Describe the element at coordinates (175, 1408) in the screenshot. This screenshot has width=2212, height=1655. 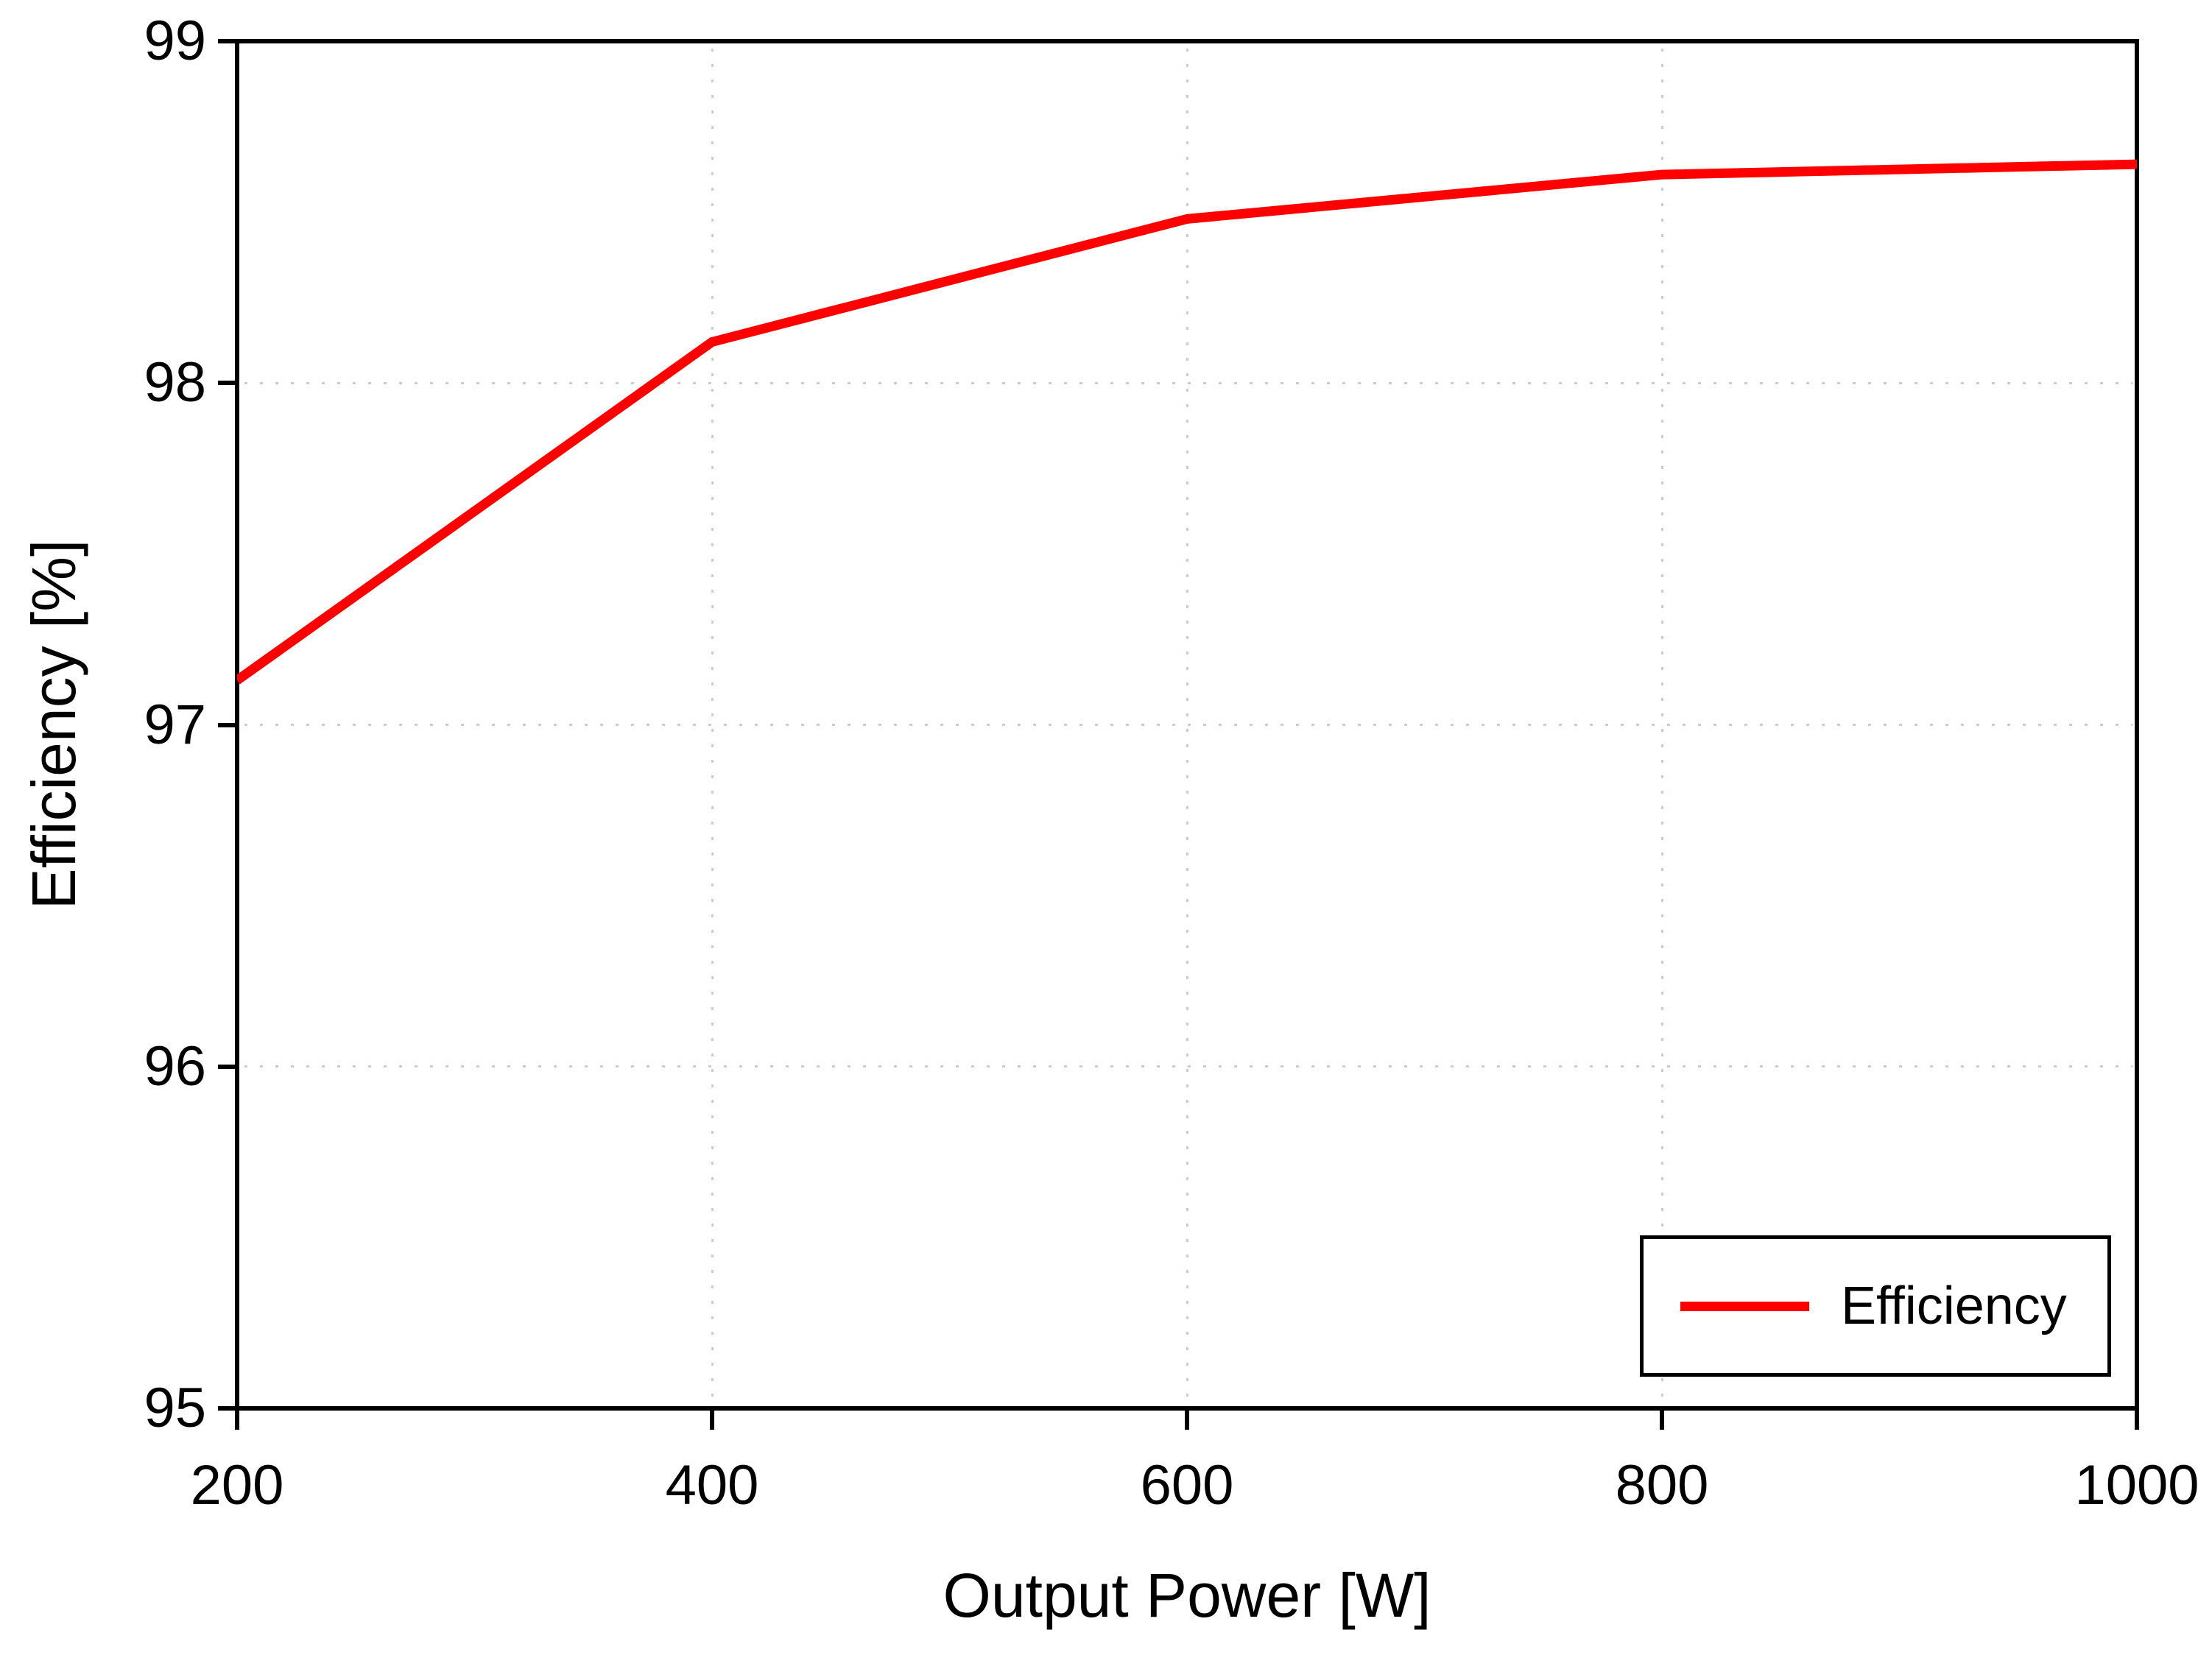
I see `y-tick-label: 95` at that location.